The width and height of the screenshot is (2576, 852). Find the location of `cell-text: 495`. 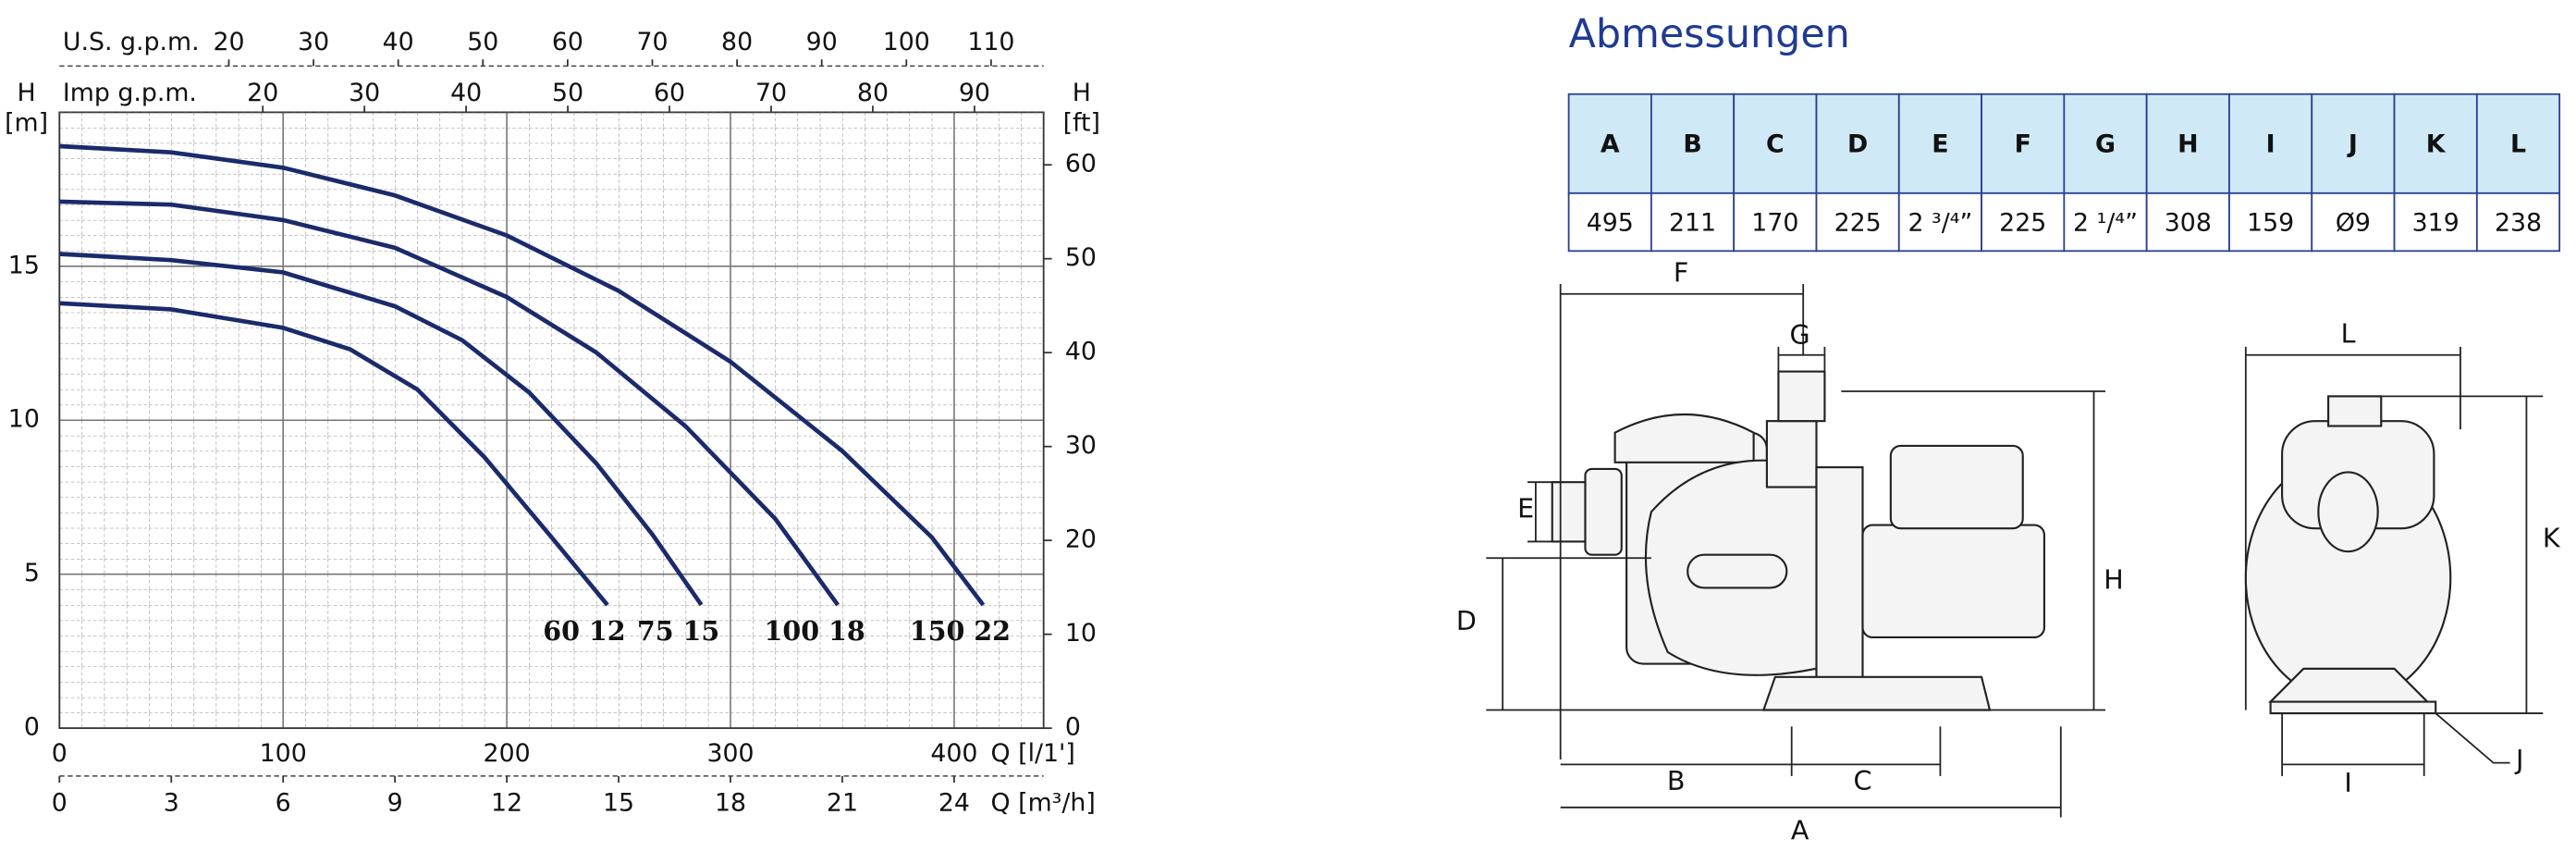

cell-text: 495 is located at coordinates (1610, 222).